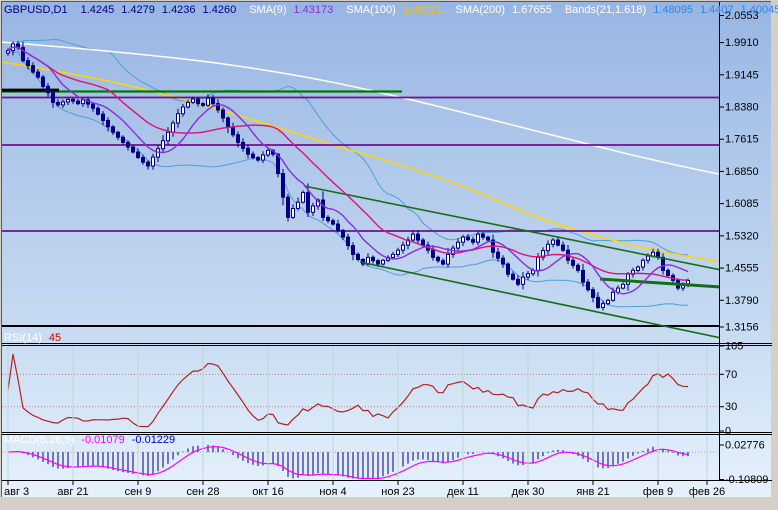 The height and width of the screenshot is (510, 778). Describe the element at coordinates (97, 10) in the screenshot. I see `ohlc-open: 1.4245` at that location.